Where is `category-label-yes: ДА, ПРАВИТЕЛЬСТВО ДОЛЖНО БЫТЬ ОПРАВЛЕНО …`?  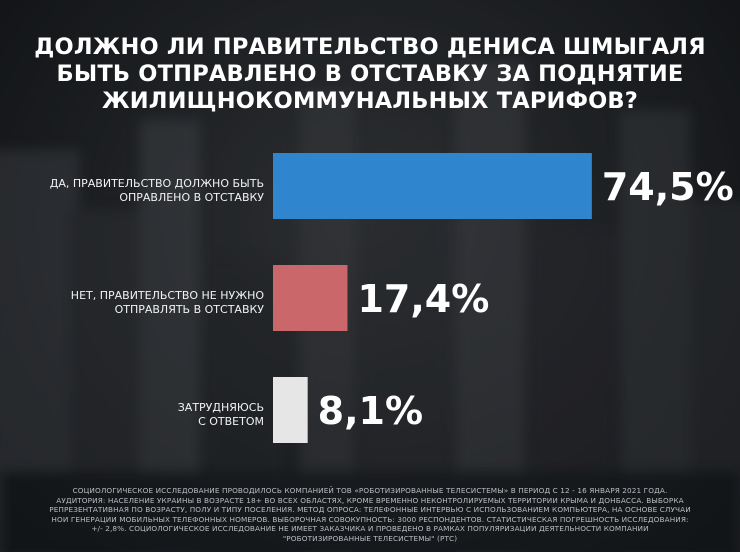
category-label-yes: ДА, ПРАВИТЕЛЬСТВО ДОЛЖНО БЫТЬ ОПРАВЛЕНО … is located at coordinates (154, 191).